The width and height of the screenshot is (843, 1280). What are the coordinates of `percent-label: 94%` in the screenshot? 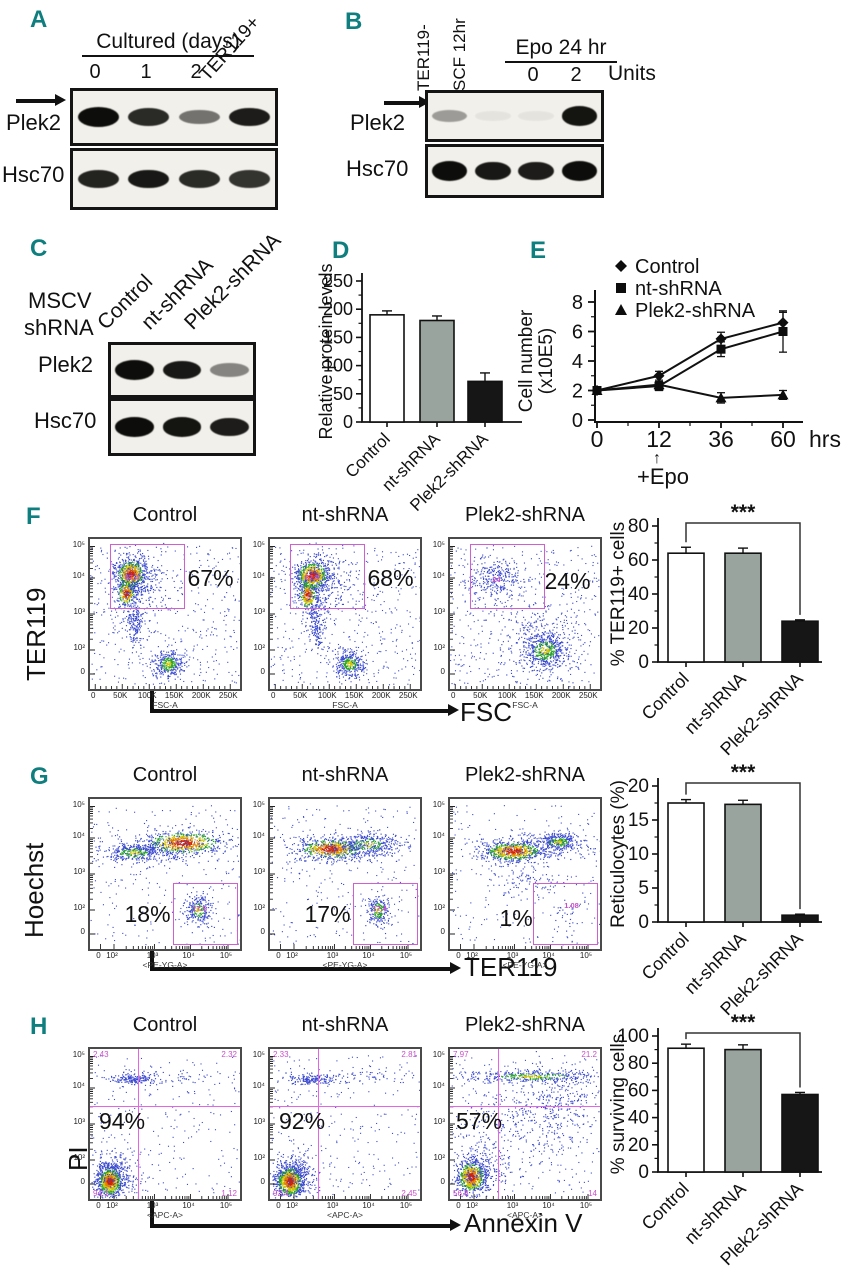 It's located at (122, 1121).